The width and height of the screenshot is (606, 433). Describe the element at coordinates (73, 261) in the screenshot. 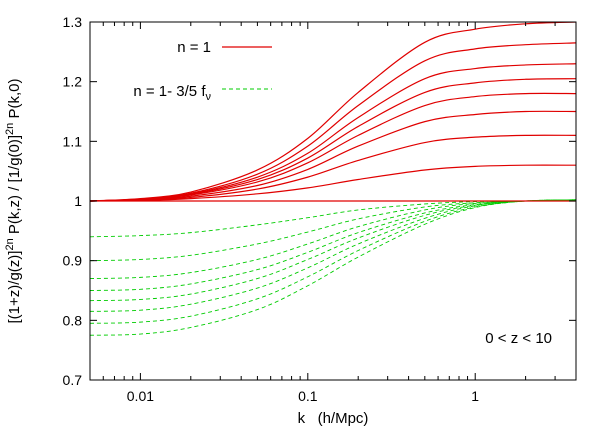

I see `y-tick-label: 0.9` at that location.